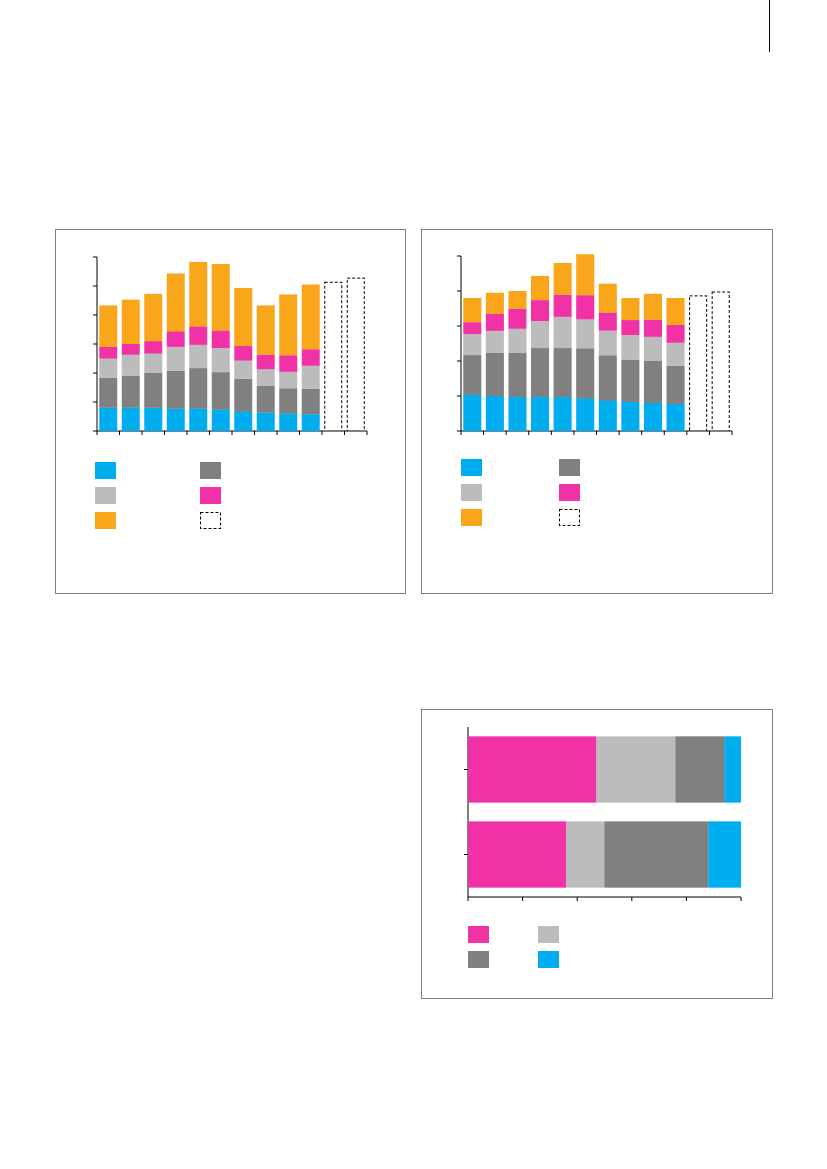  What do you see at coordinates (698, 363) in the screenshot?
I see `estimate-bar-outline` at bounding box center [698, 363].